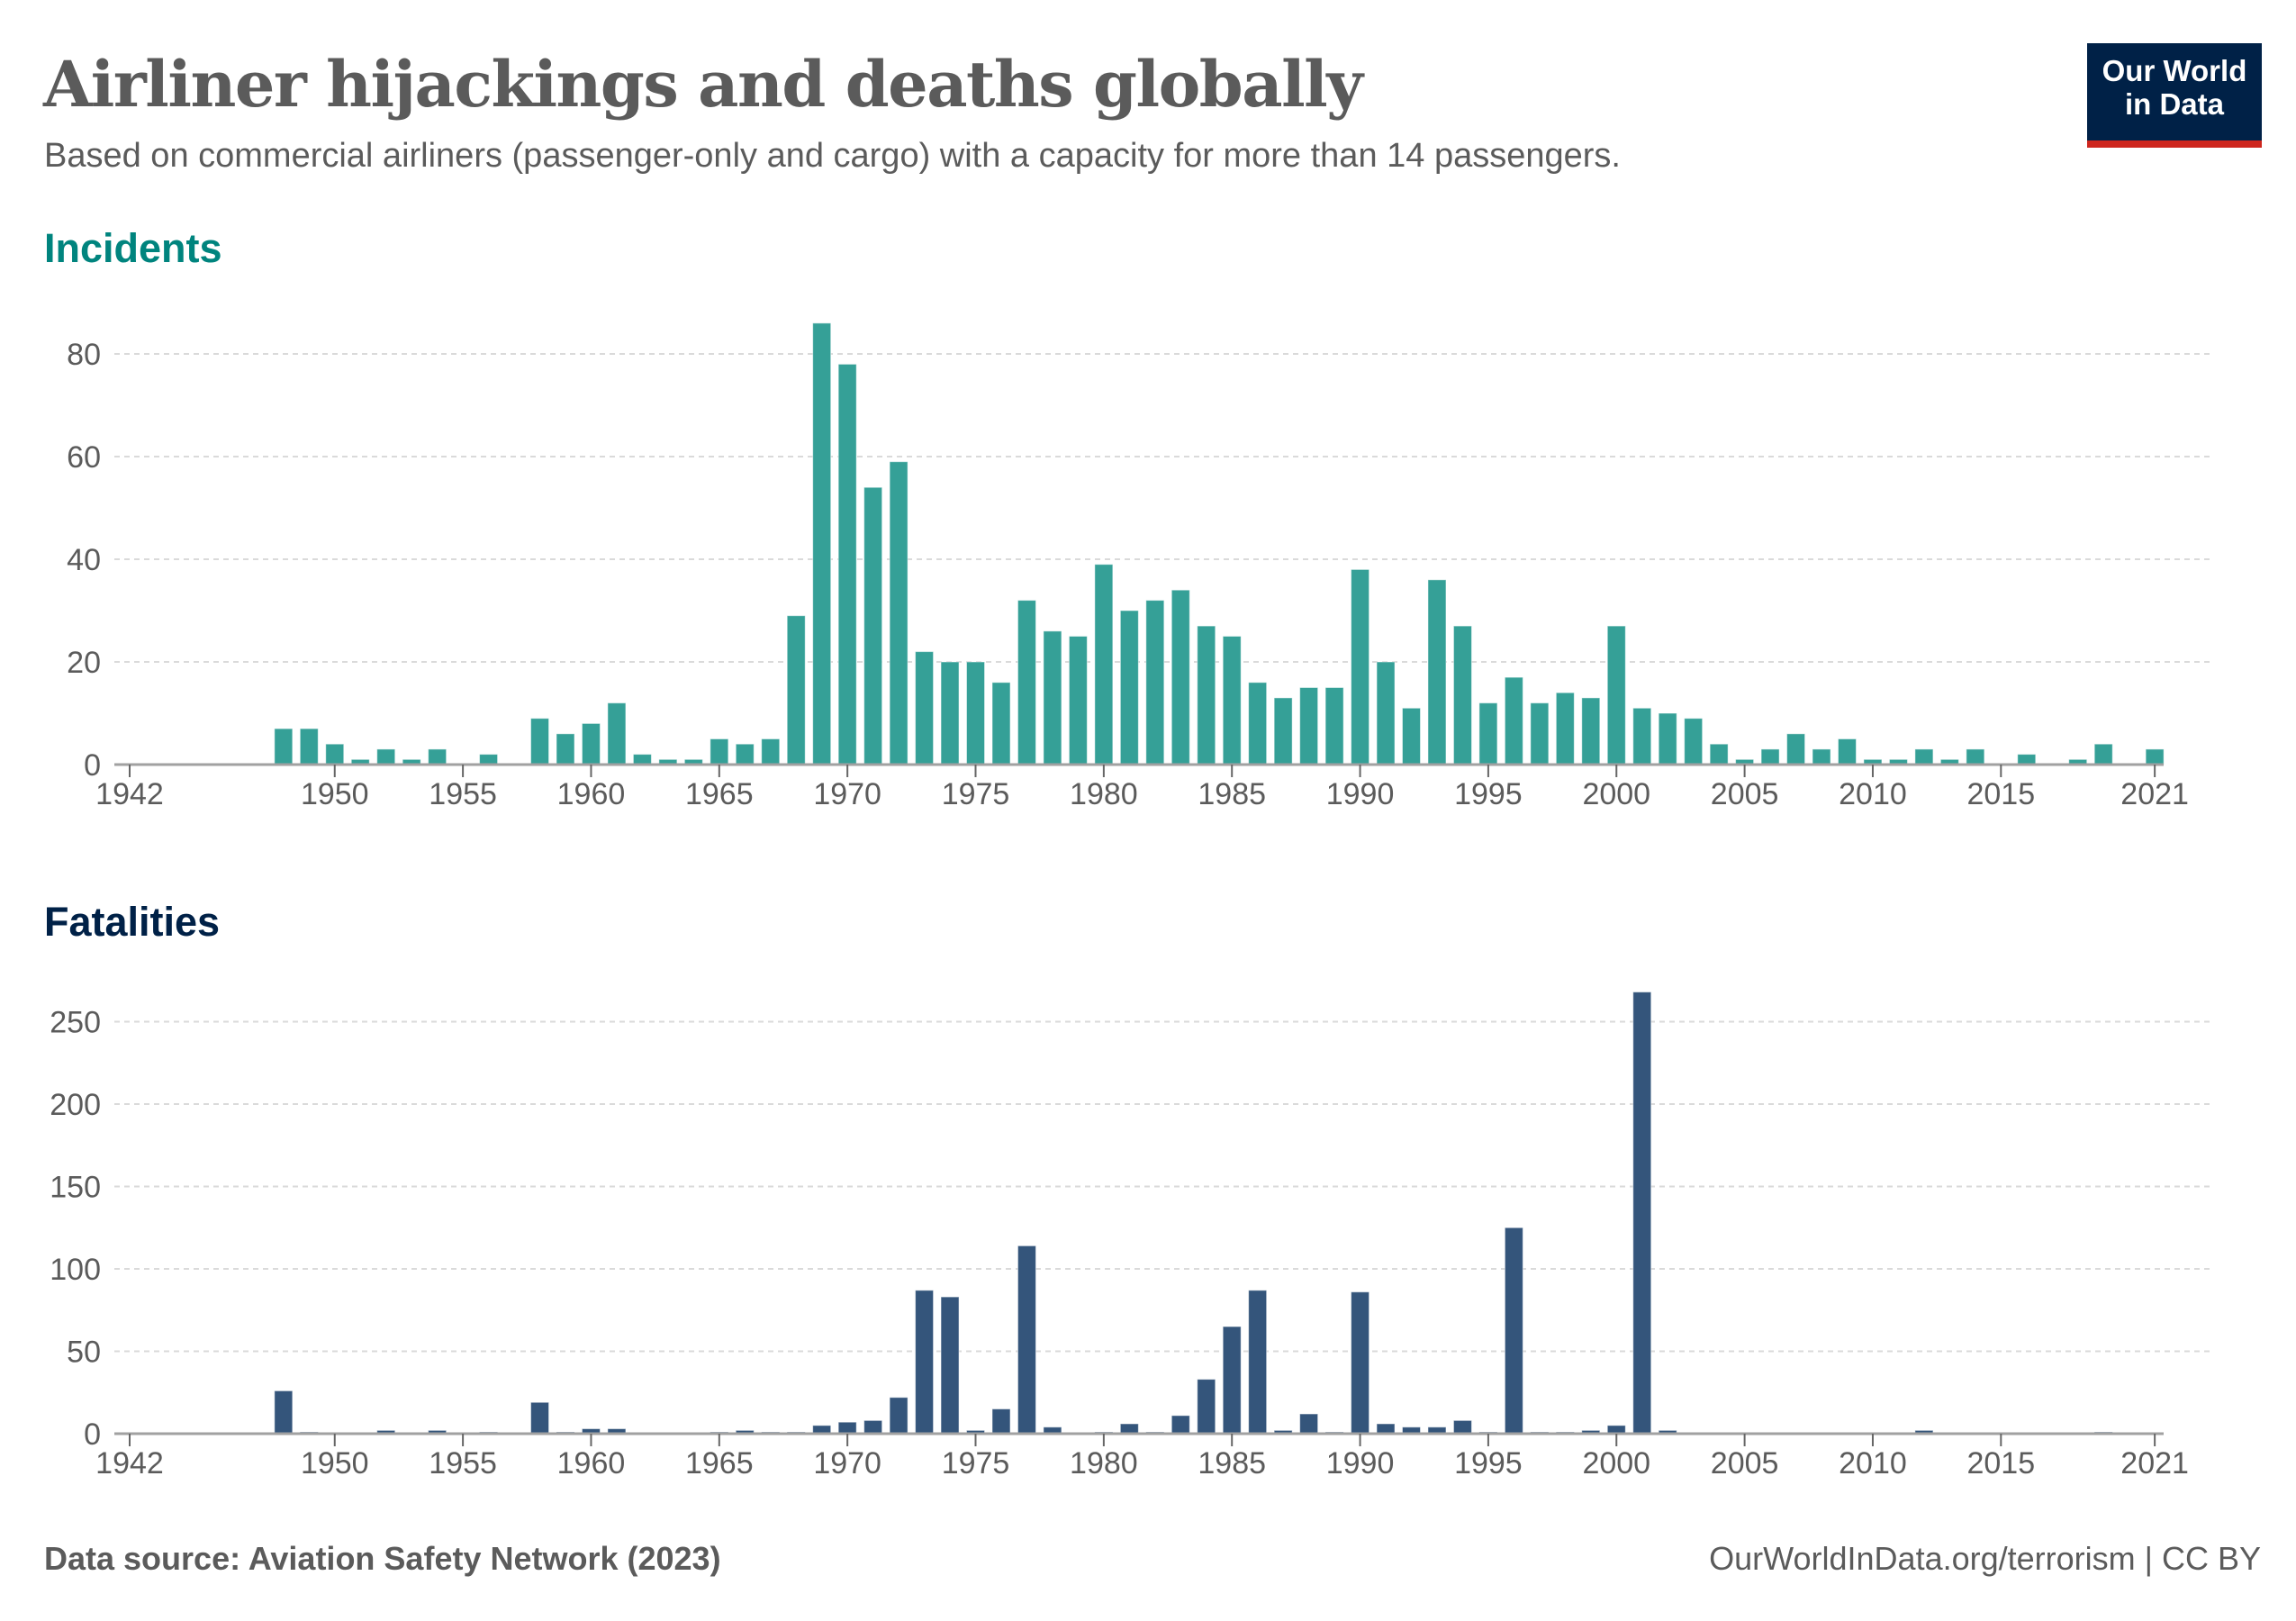 This screenshot has width=2296, height=1621. What do you see at coordinates (84, 663) in the screenshot?
I see `incidents-y-tick-label: 20` at bounding box center [84, 663].